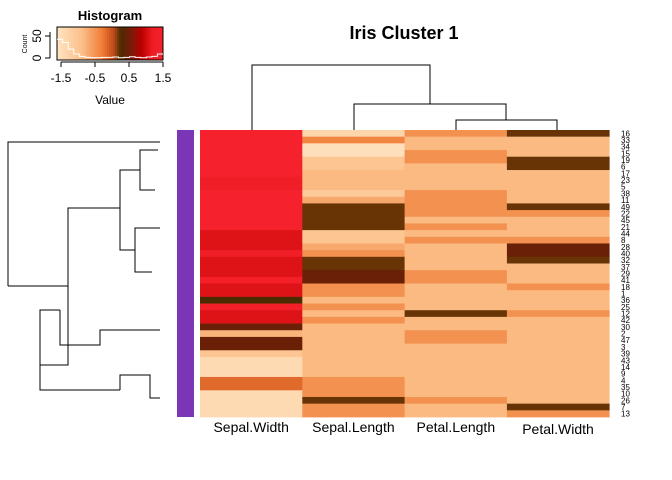 This screenshot has height=480, width=672. Describe the element at coordinates (625, 133) in the screenshot. I see `row-label: 16` at that location.